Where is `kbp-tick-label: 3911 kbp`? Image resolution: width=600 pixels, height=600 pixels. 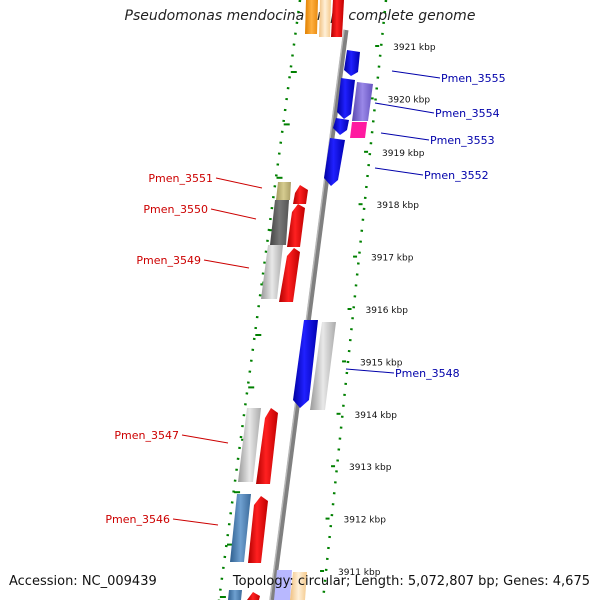 kbp-tick-label: 3911 kbp is located at coordinates (359, 573).